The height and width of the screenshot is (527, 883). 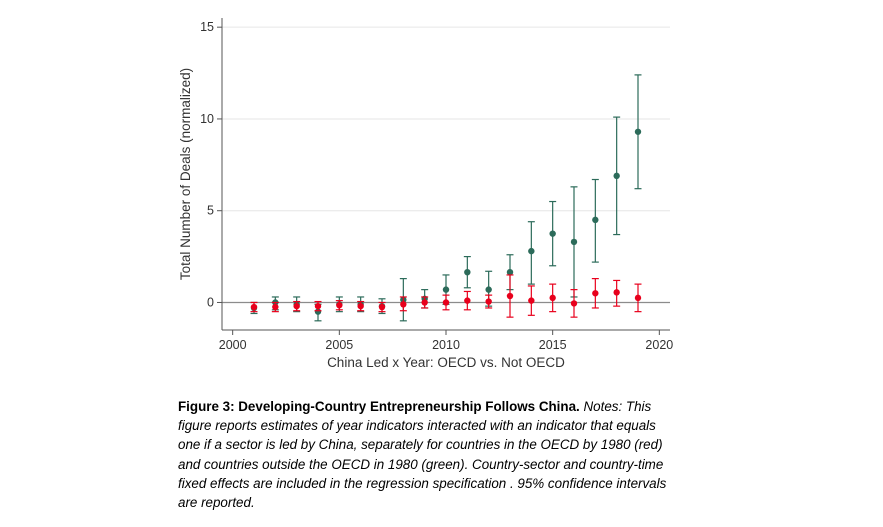 I want to click on y-tick-label: 0, so click(x=210, y=302).